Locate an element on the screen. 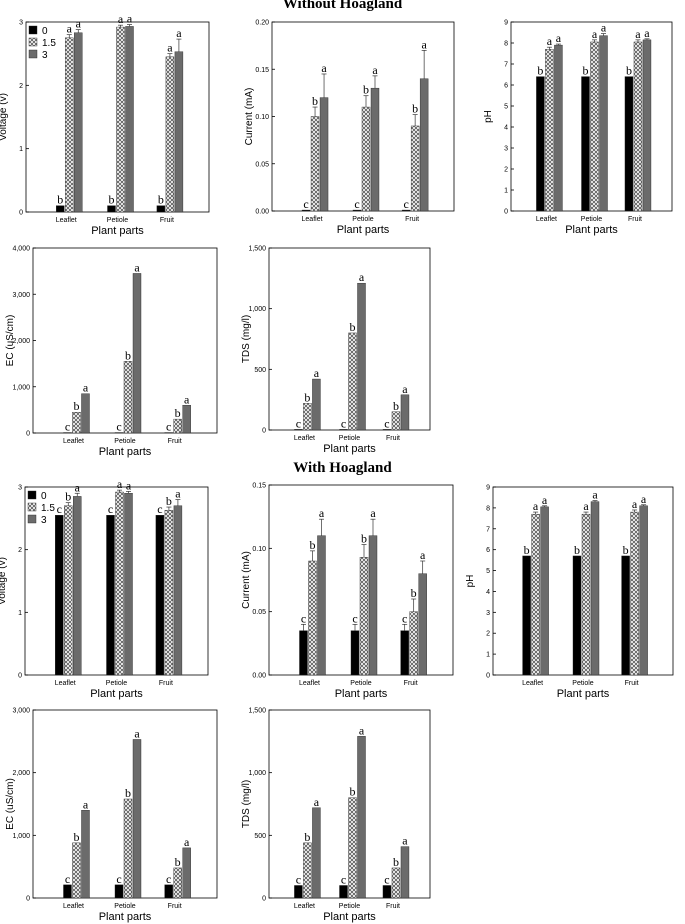  y-tick-label: 1,000 is located at coordinates (21, 387).